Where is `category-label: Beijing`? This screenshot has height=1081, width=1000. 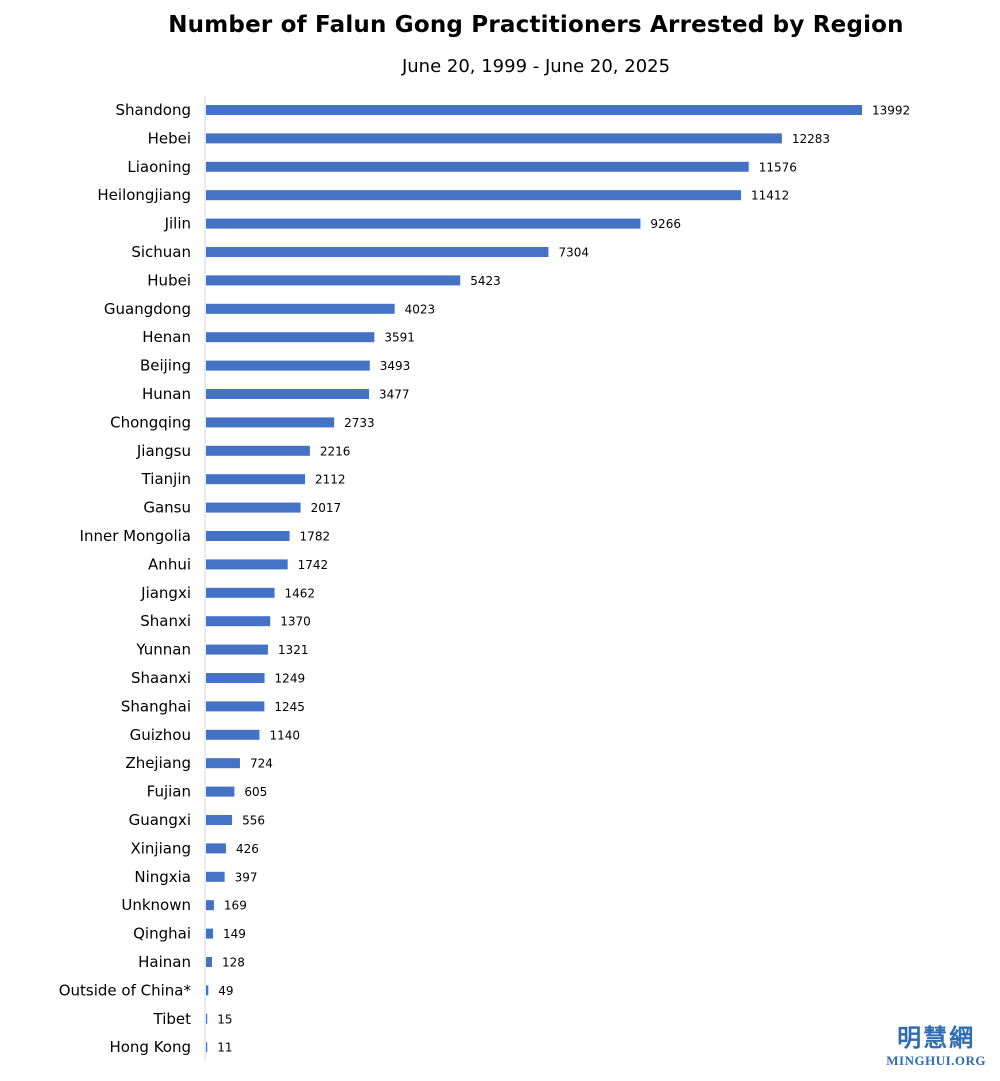
category-label: Beijing is located at coordinates (165, 366).